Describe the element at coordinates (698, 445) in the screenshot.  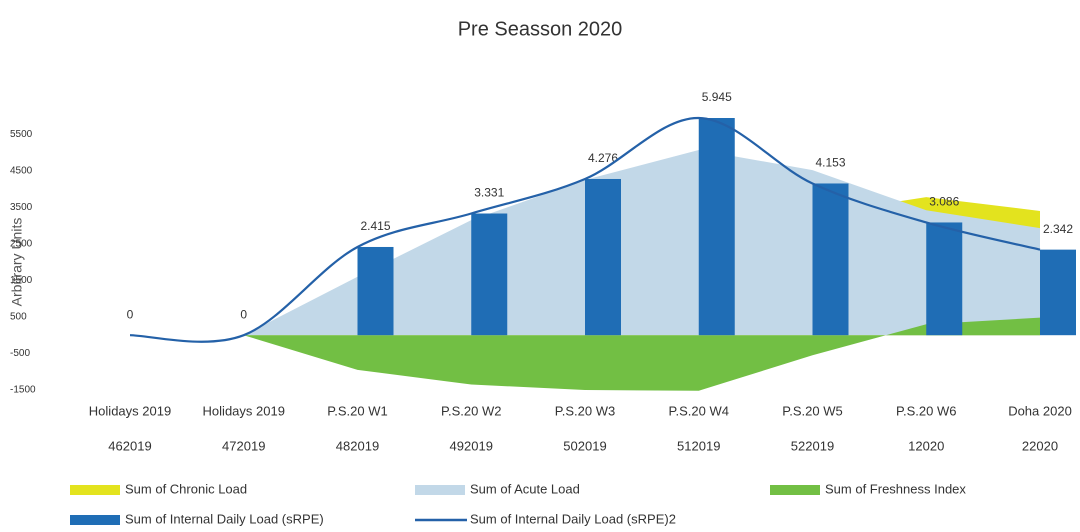
I see `x-tick-sublabel: 512019` at that location.